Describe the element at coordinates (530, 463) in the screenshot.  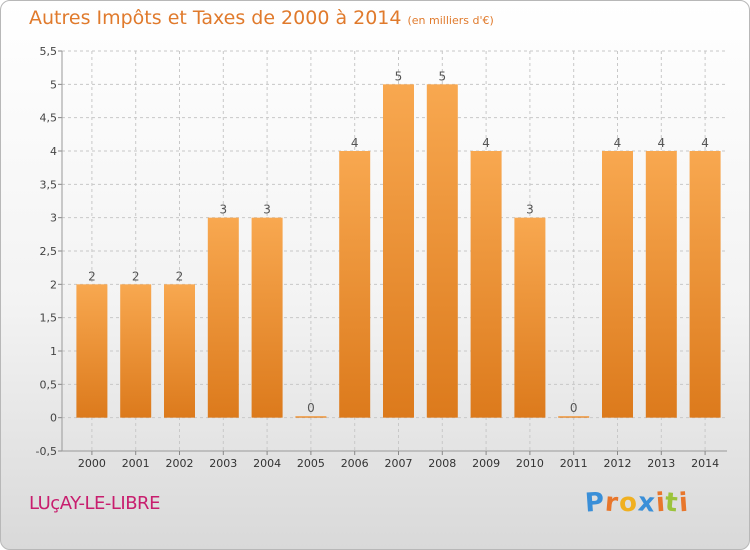
I see `x-tick-label: 2010` at that location.